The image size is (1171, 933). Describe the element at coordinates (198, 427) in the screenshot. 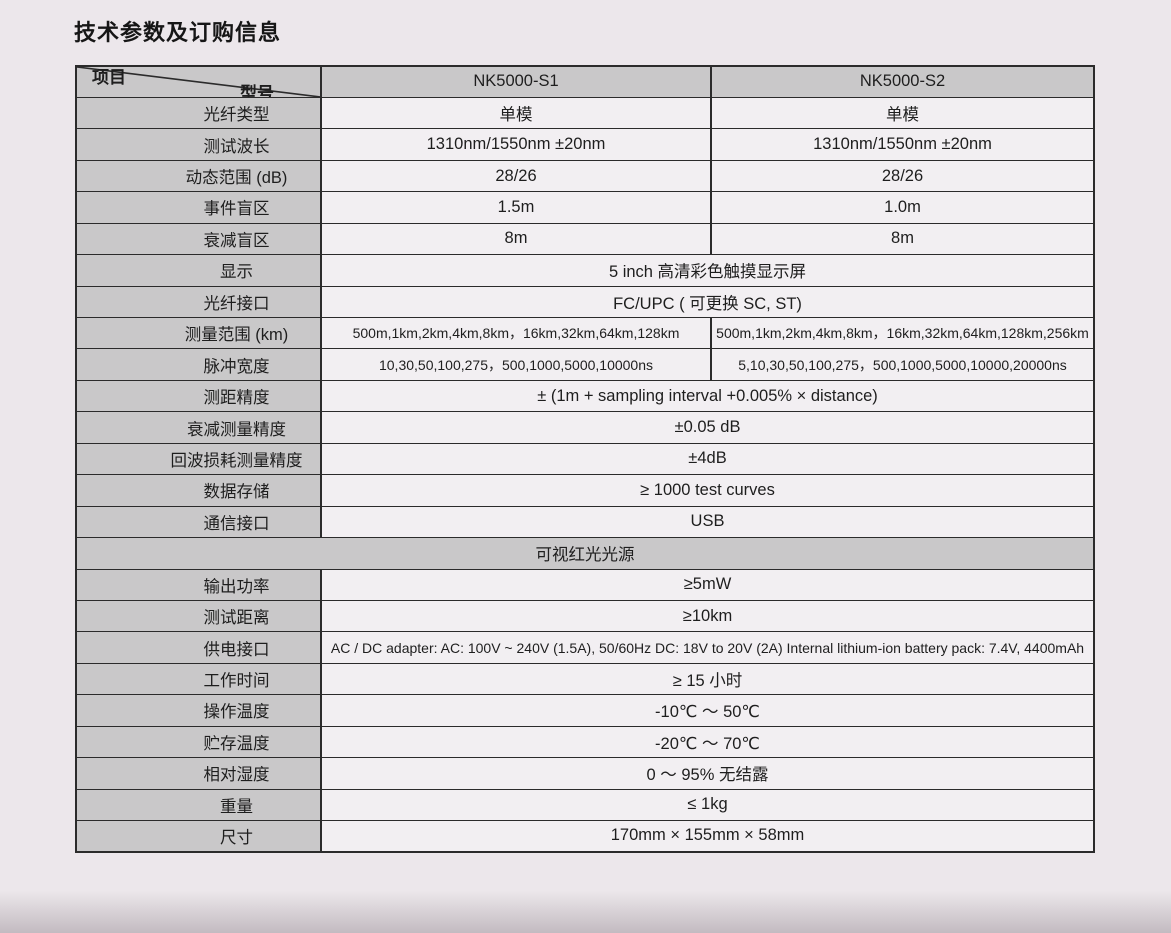

I see `row-label: 衰减测量精度` at that location.